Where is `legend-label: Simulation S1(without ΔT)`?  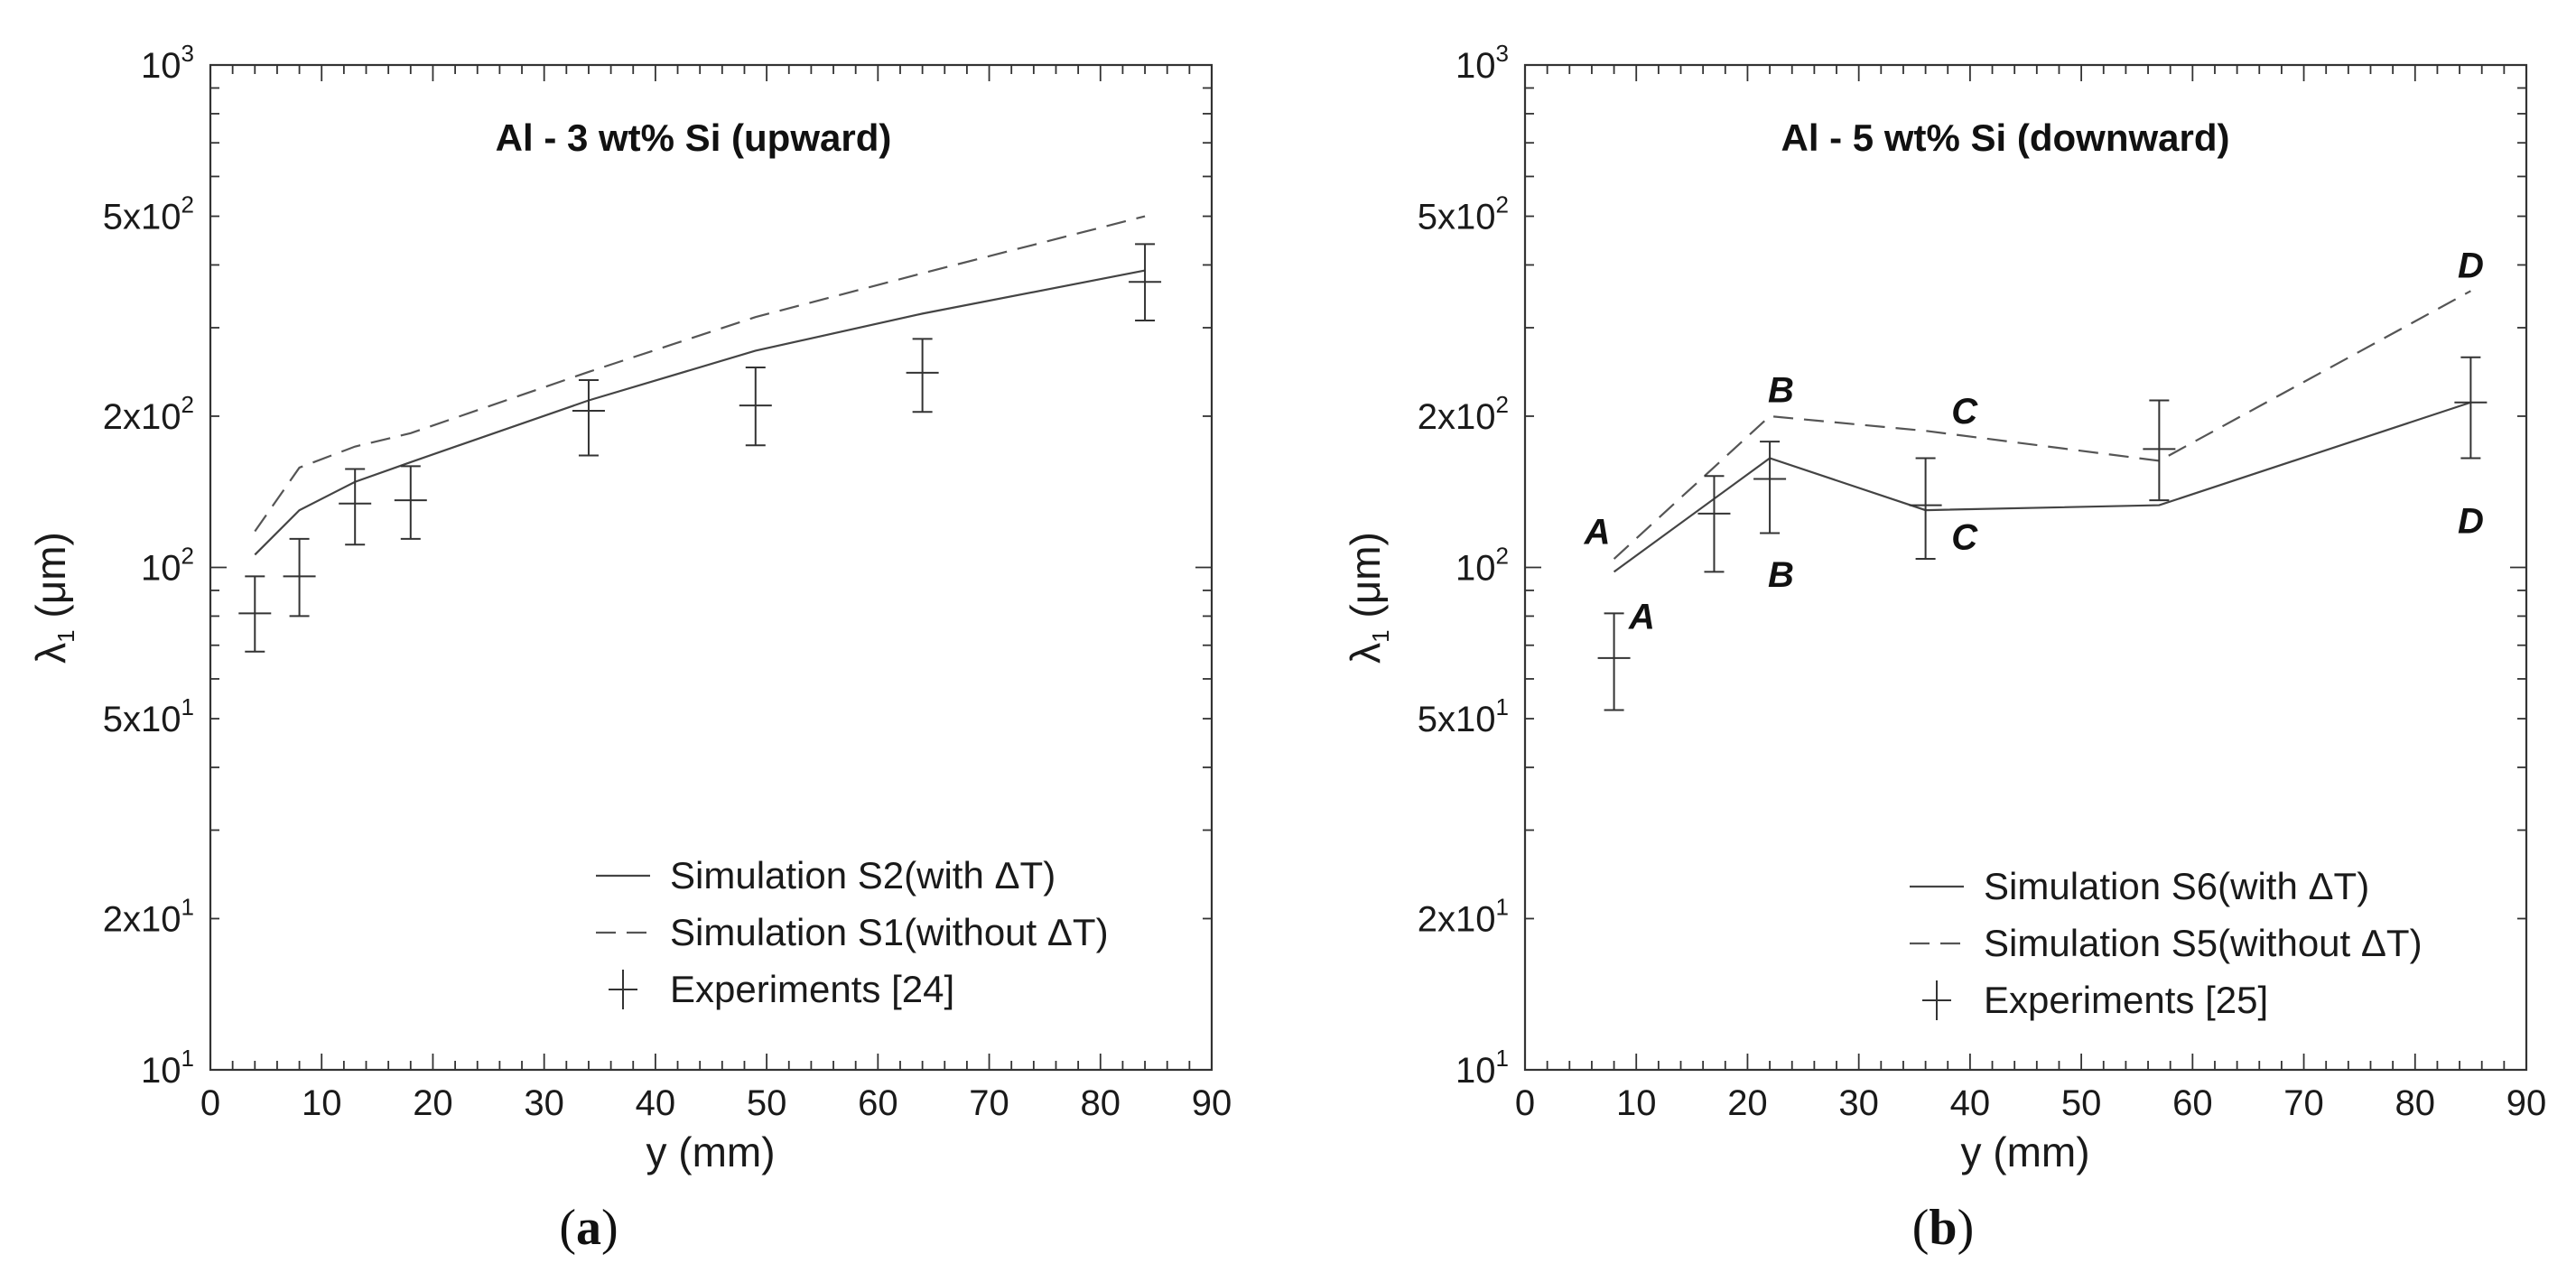 legend-label: Simulation S1(without ΔT) is located at coordinates (889, 932).